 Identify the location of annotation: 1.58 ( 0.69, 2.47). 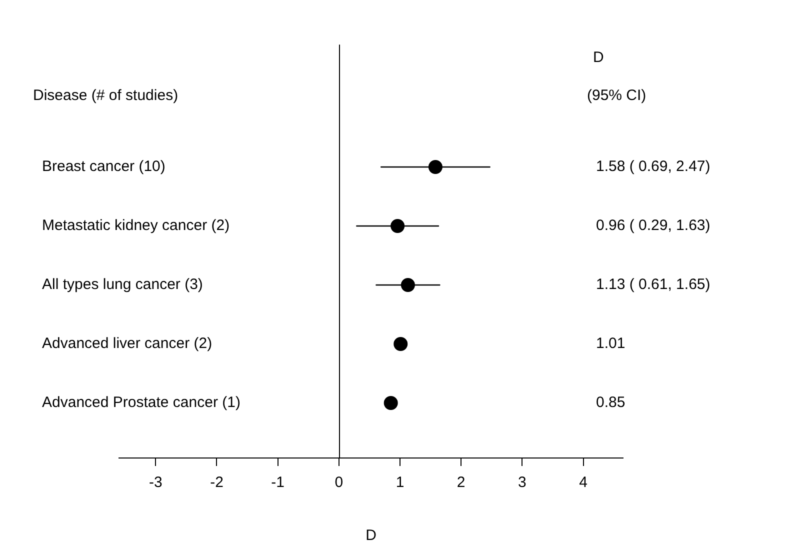
(653, 167).